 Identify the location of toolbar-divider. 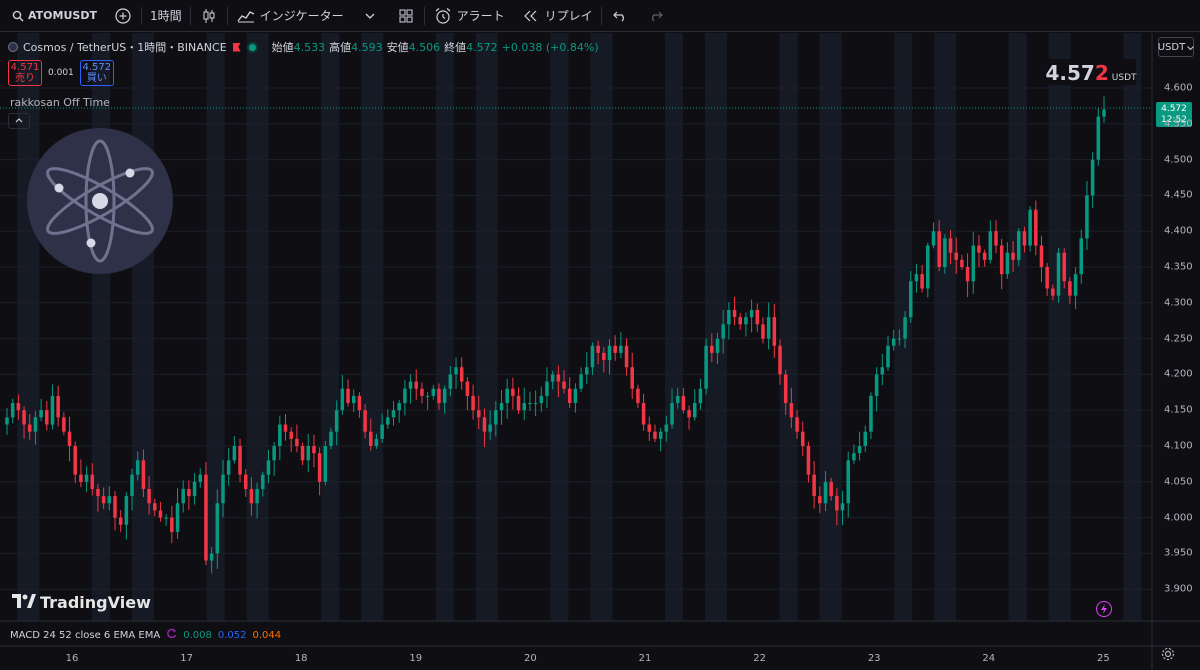
(141, 15).